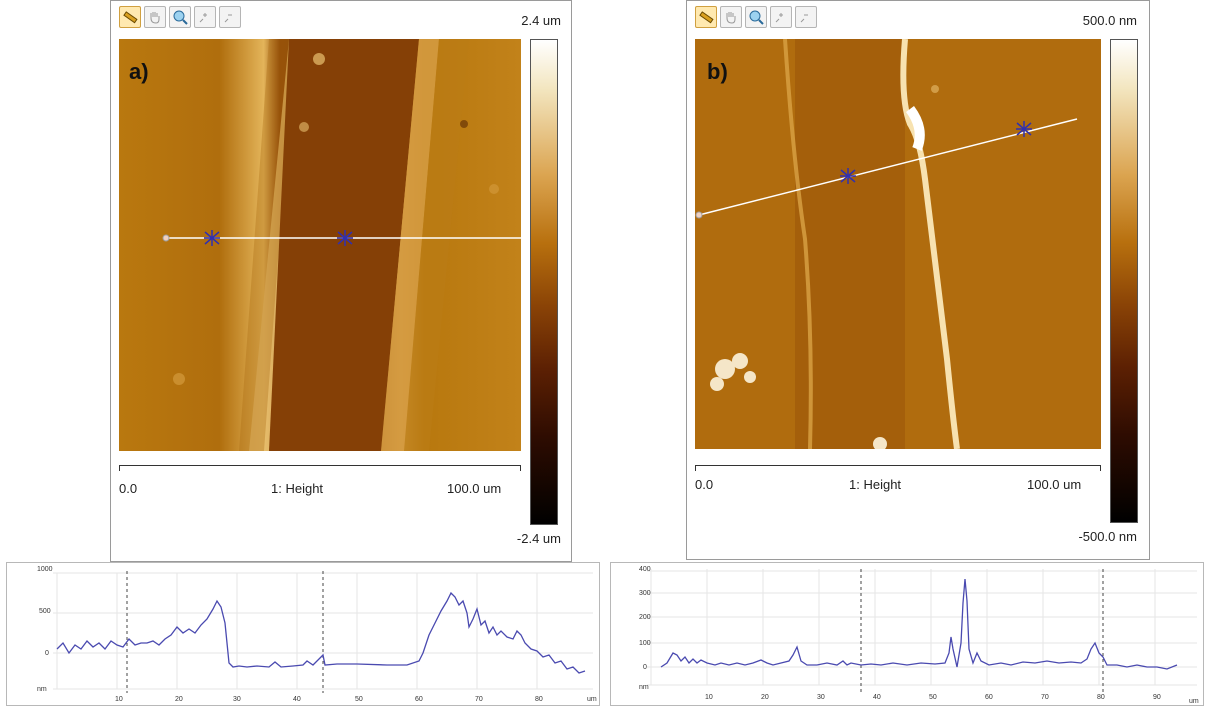  I want to click on y-tick-b-5: nm, so click(644, 687).